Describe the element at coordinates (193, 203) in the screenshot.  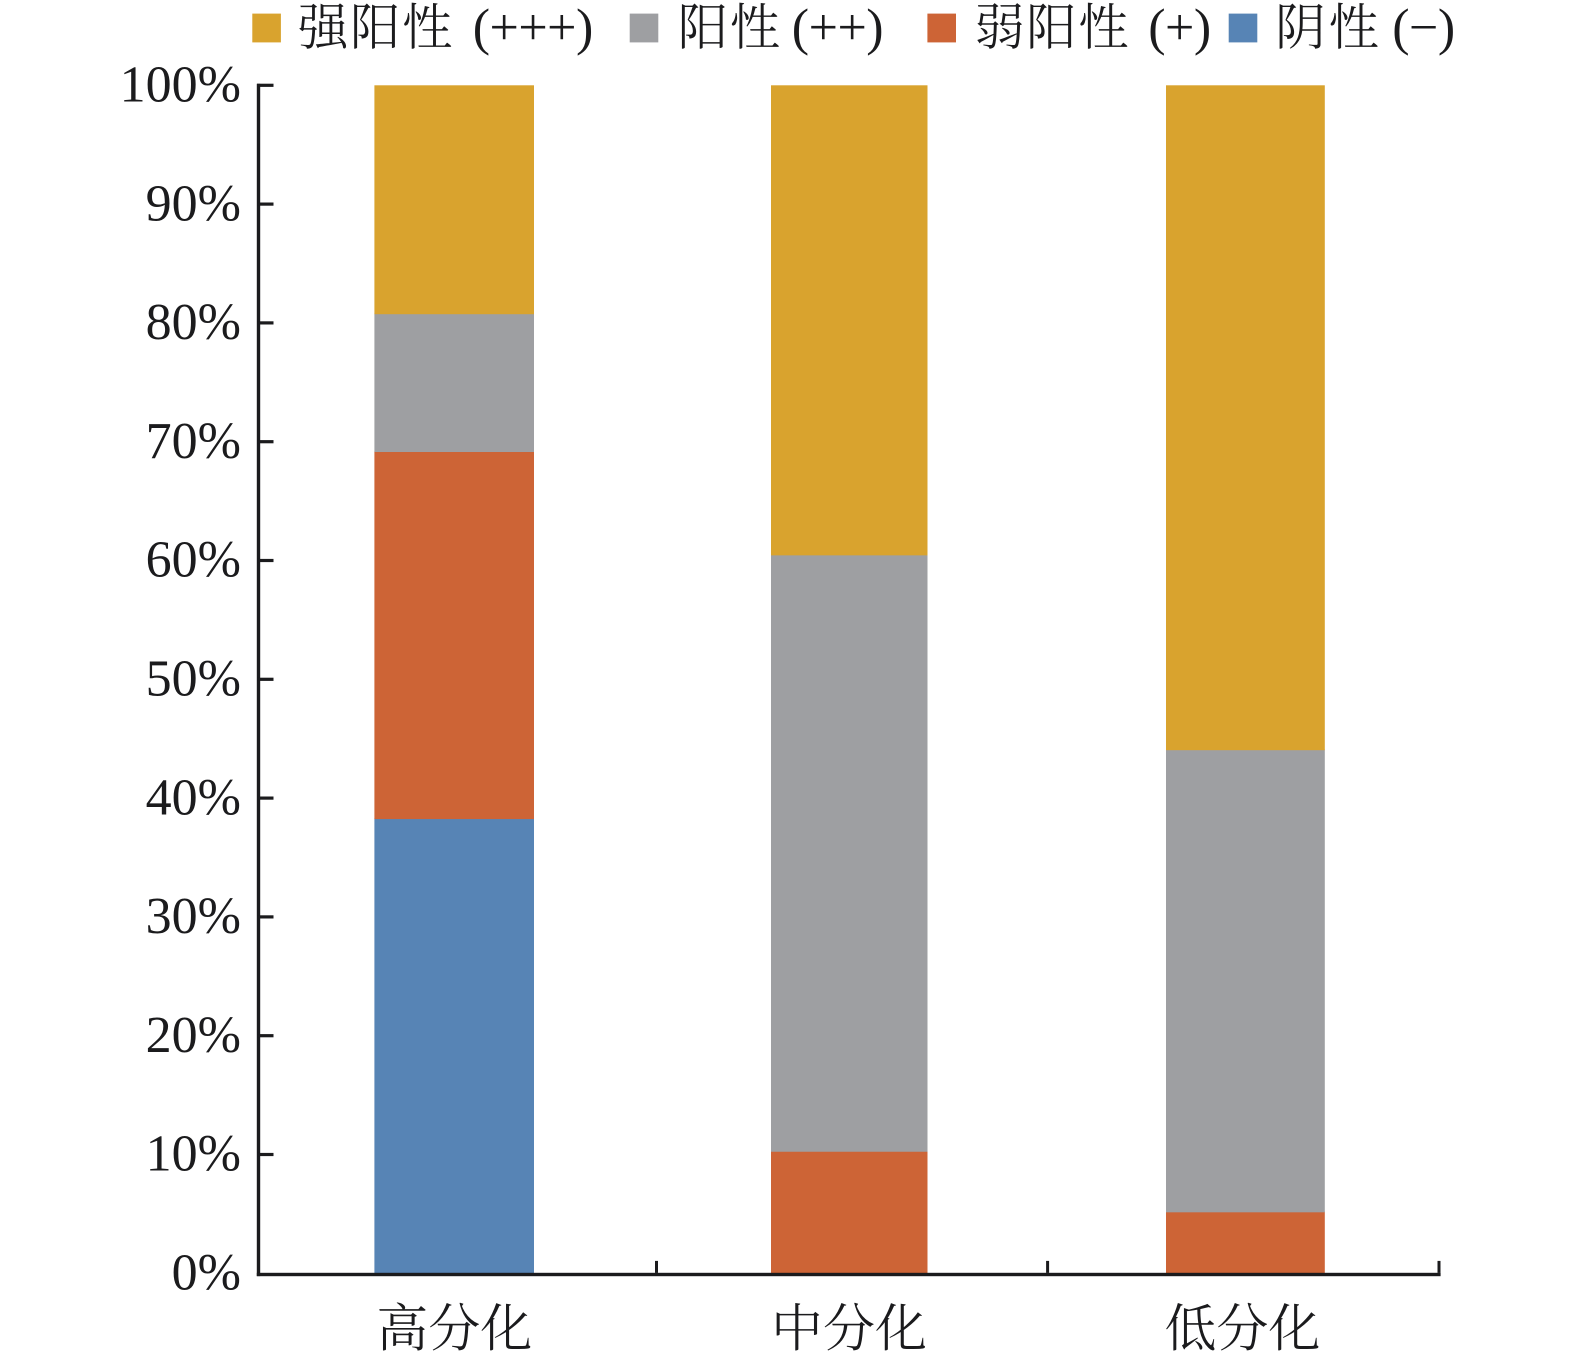
I see `svg-text: 90%` at that location.